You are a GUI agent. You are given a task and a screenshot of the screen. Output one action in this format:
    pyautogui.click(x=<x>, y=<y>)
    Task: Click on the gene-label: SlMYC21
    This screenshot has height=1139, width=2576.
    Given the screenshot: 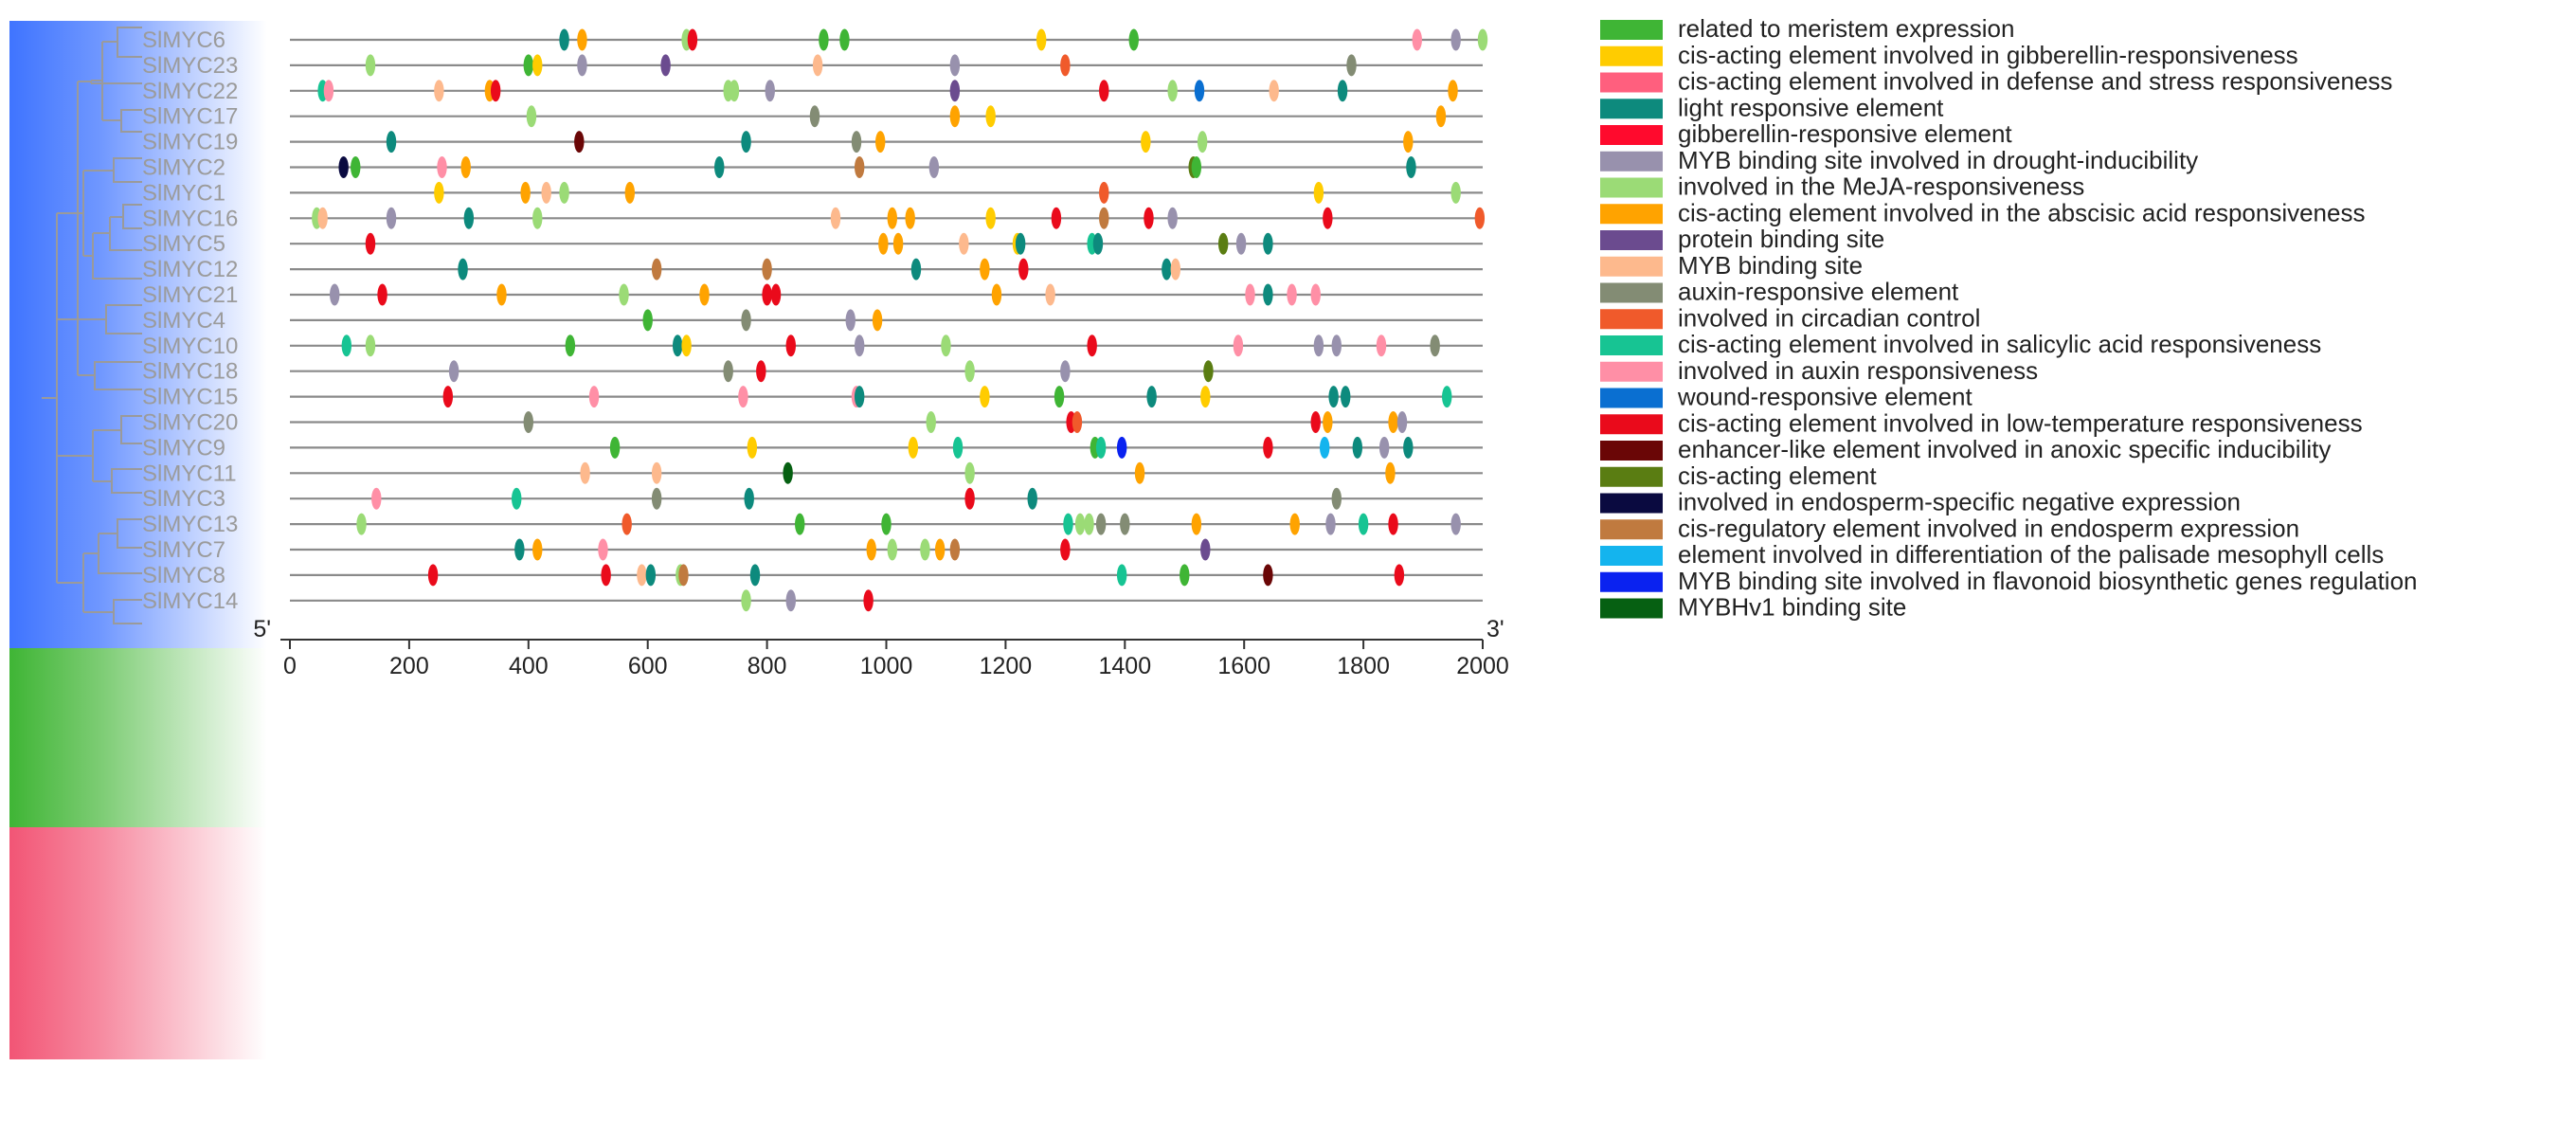 What is the action you would take?
    pyautogui.click(x=190, y=295)
    